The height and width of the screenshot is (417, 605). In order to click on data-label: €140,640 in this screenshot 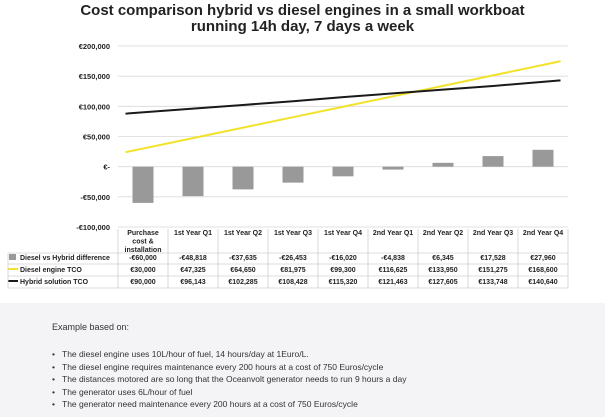, I will do `click(542, 282)`.